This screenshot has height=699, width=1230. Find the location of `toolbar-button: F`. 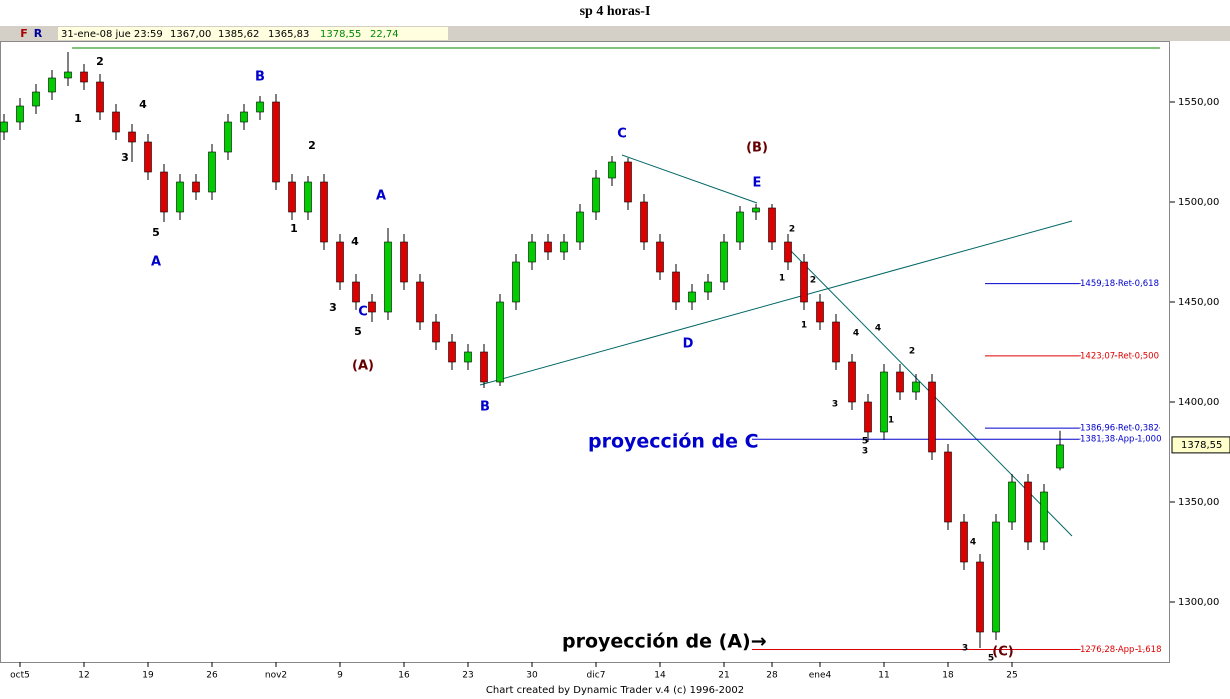

toolbar-button: F is located at coordinates (24, 33).